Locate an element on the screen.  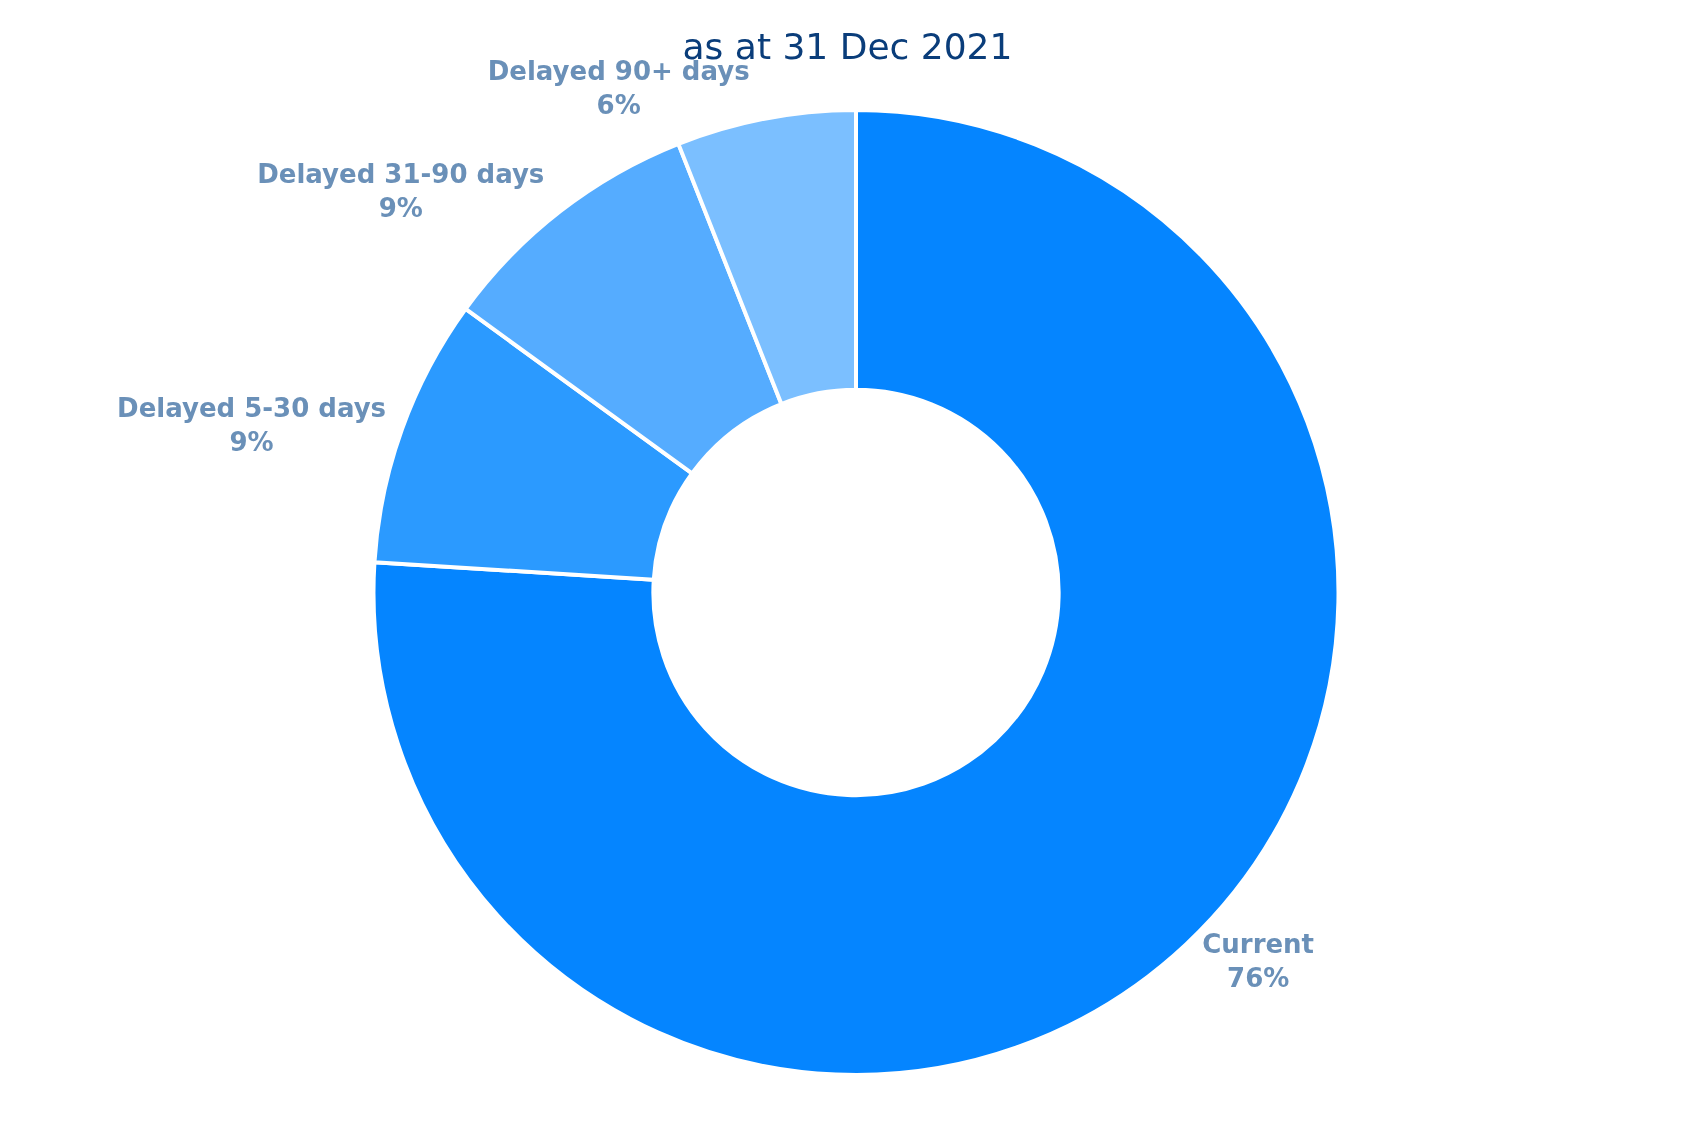
slice-label: Delayed 5-30 days is located at coordinates (252, 408).